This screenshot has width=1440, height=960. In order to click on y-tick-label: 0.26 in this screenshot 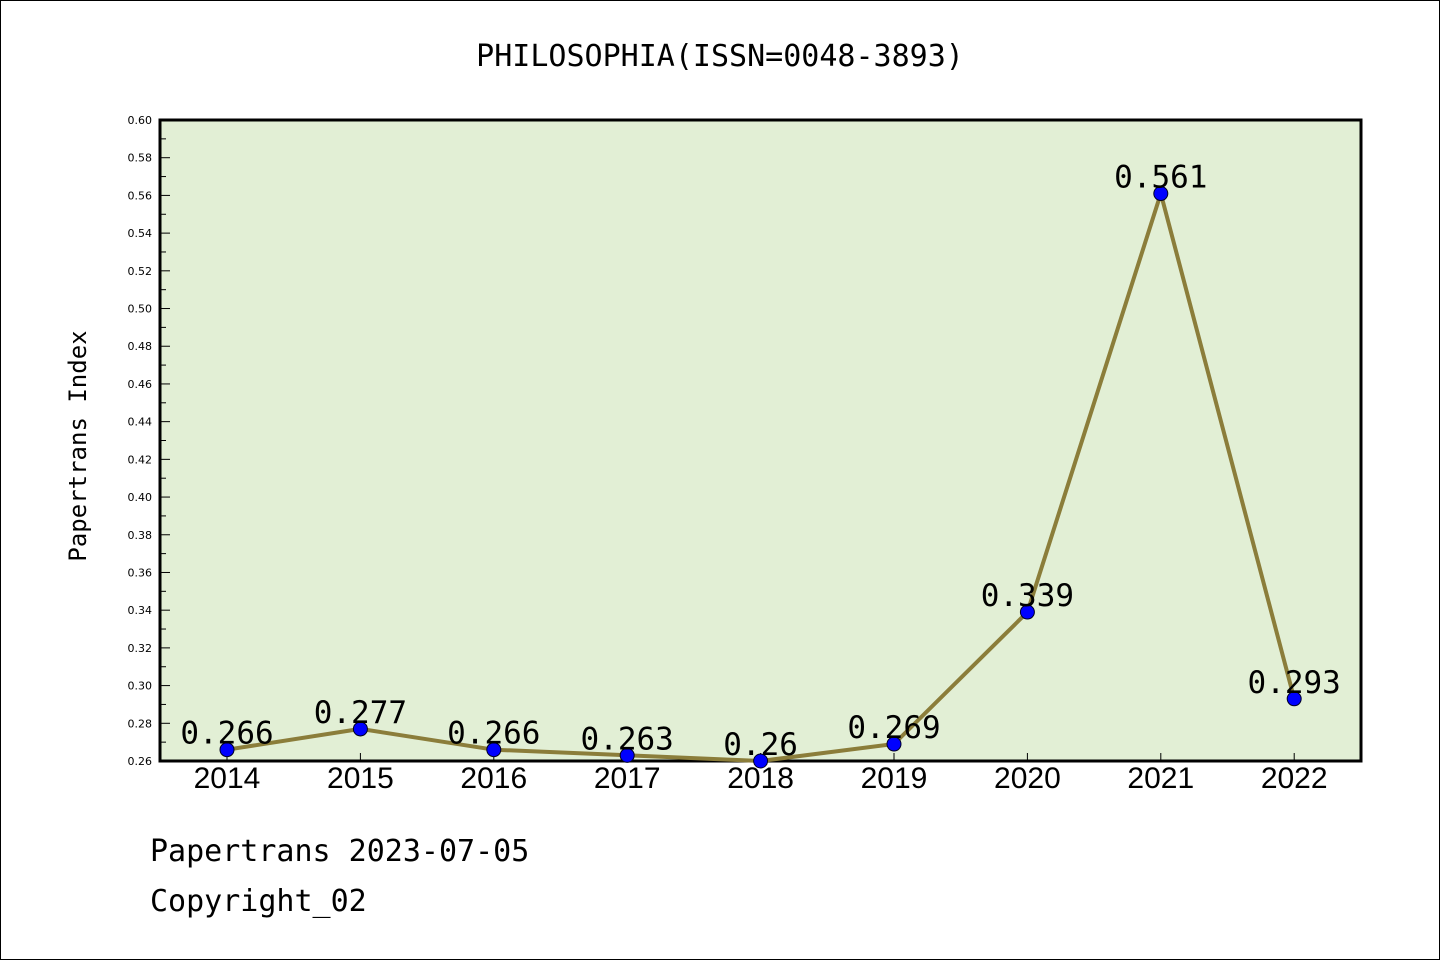, I will do `click(140, 761)`.